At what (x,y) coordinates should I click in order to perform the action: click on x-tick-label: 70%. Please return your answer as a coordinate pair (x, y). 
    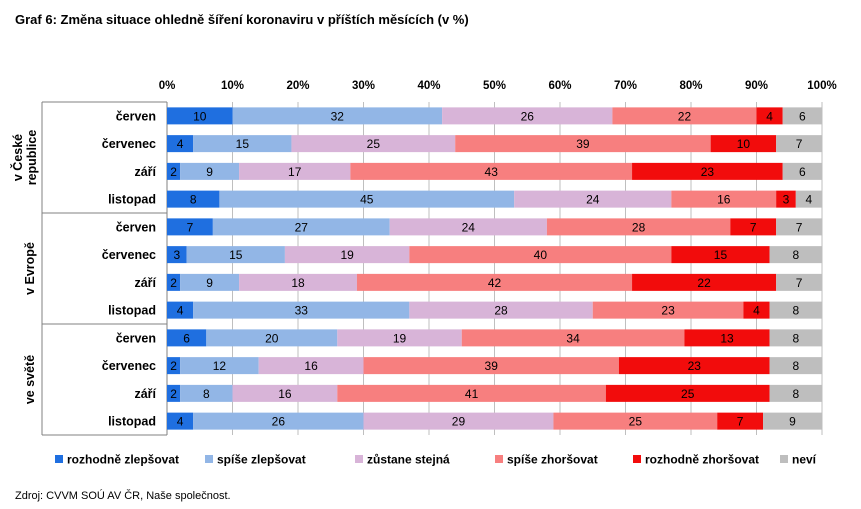
    Looking at the image, I should click on (625, 86).